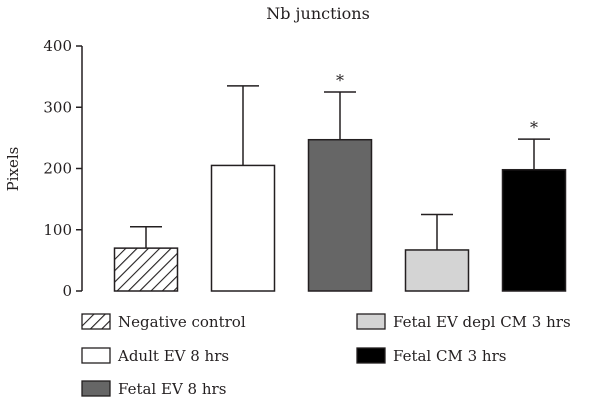  Describe the element at coordinates (482, 322) in the screenshot. I see `legend-label: Fetal EV depl CM 3 hrs` at that location.